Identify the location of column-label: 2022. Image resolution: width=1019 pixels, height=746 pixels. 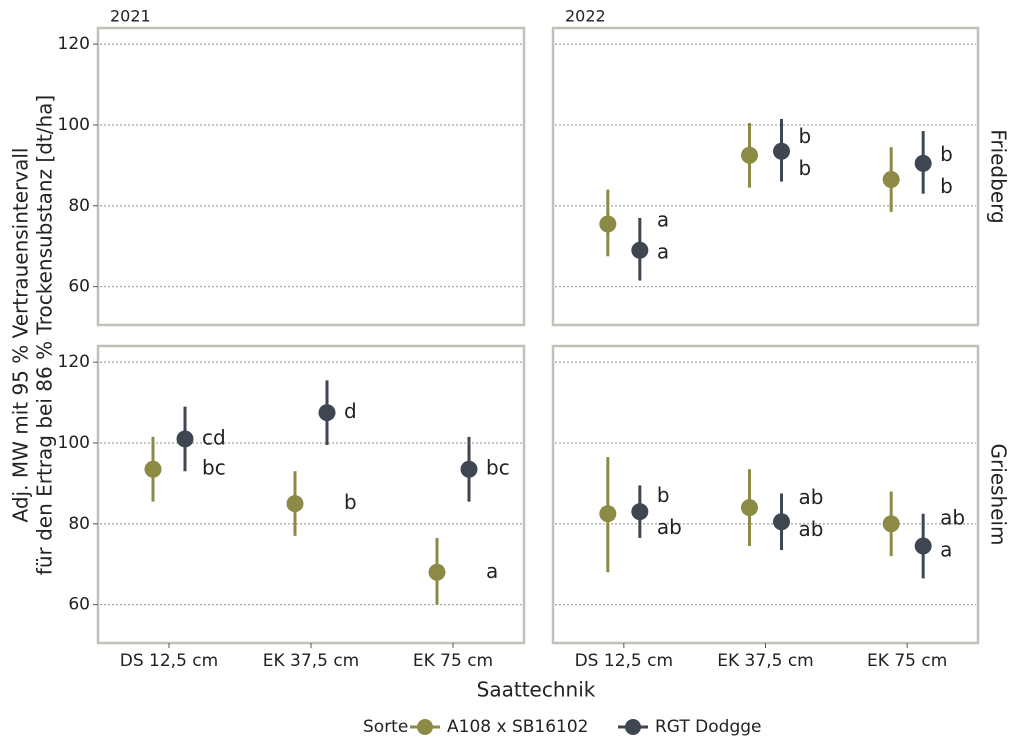
(585, 16).